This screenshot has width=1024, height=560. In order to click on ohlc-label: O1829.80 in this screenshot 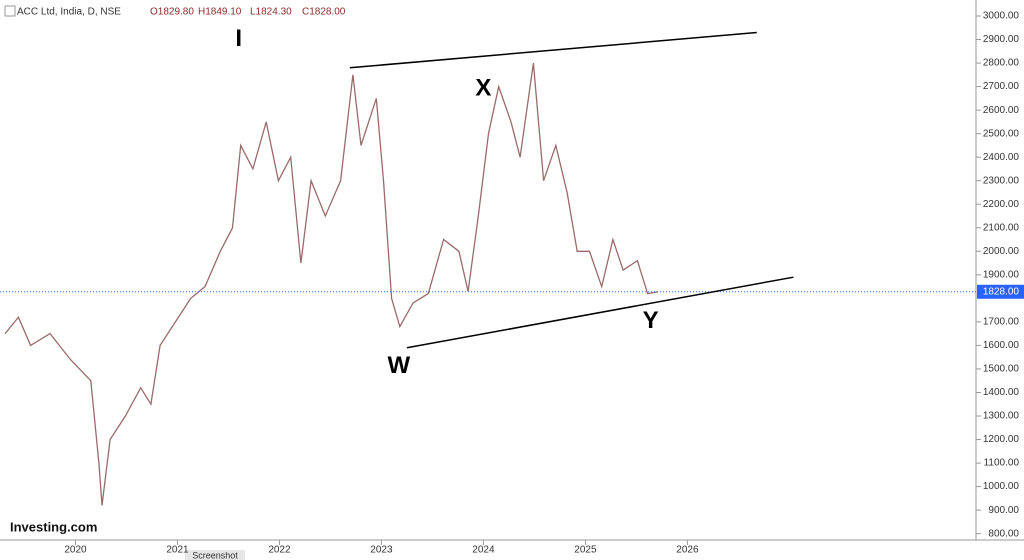, I will do `click(172, 12)`.